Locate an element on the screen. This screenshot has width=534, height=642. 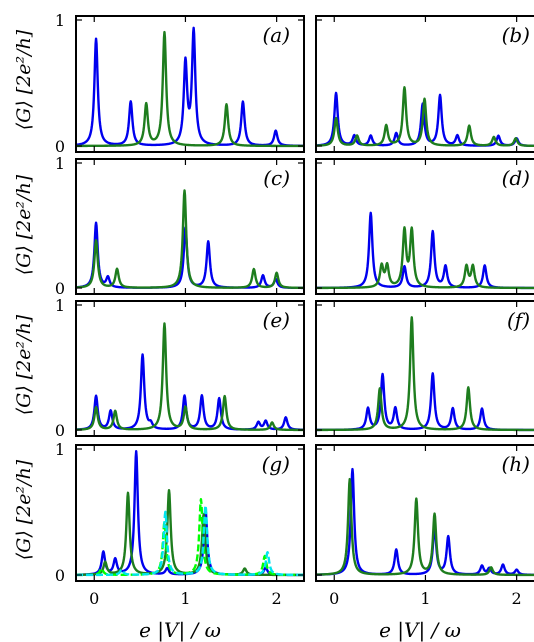
panel-a: 0 1 (a) is located at coordinates (180, 83).